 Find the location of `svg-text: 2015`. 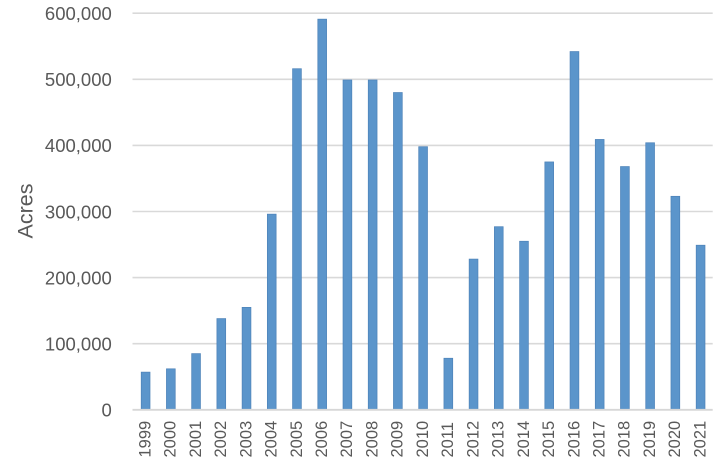

svg-text: 2015 is located at coordinates (549, 439).